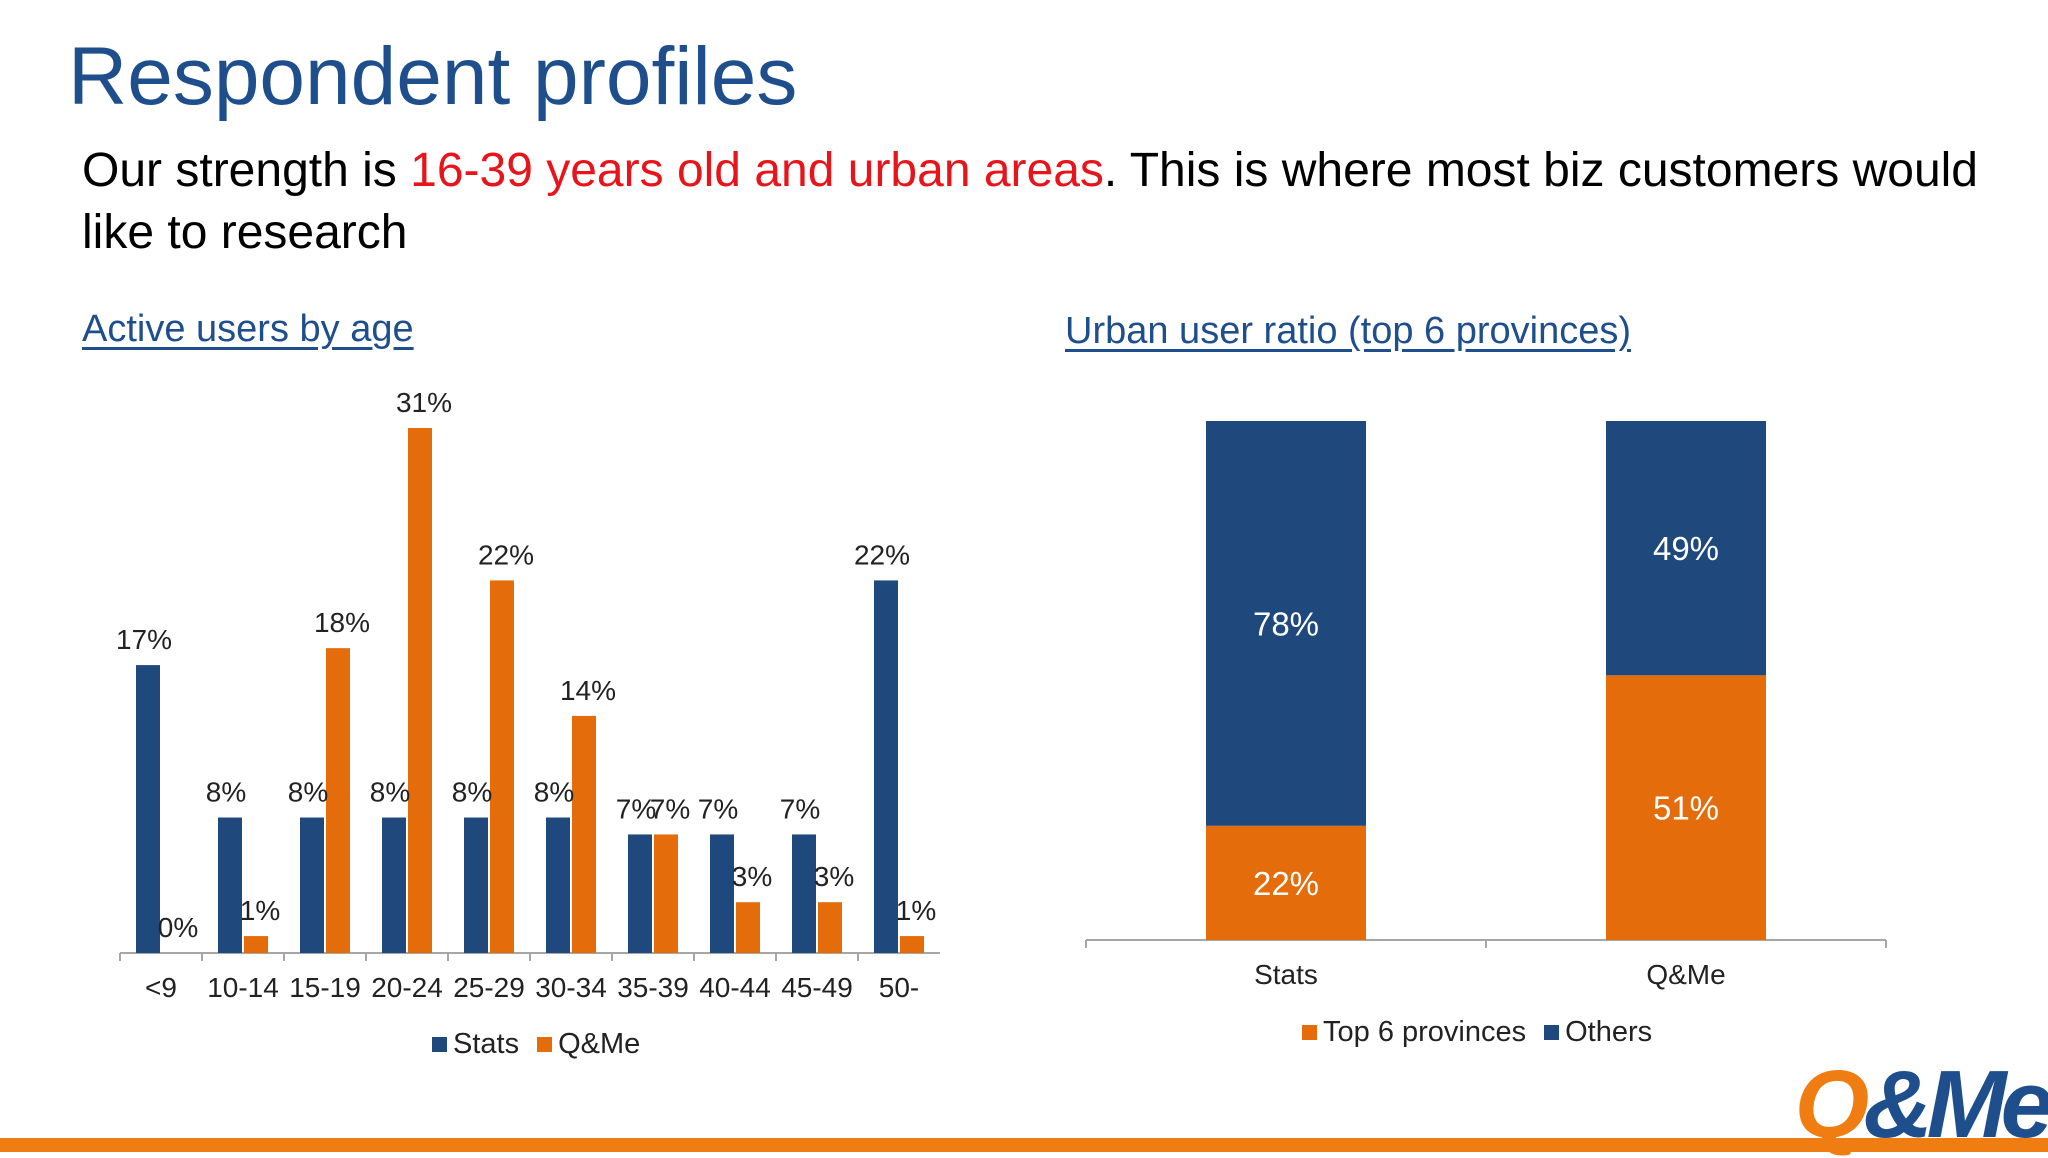 The height and width of the screenshot is (1158, 2048). Describe the element at coordinates (424, 402) in the screenshot. I see `age-chart-label-qme: 31%` at that location.